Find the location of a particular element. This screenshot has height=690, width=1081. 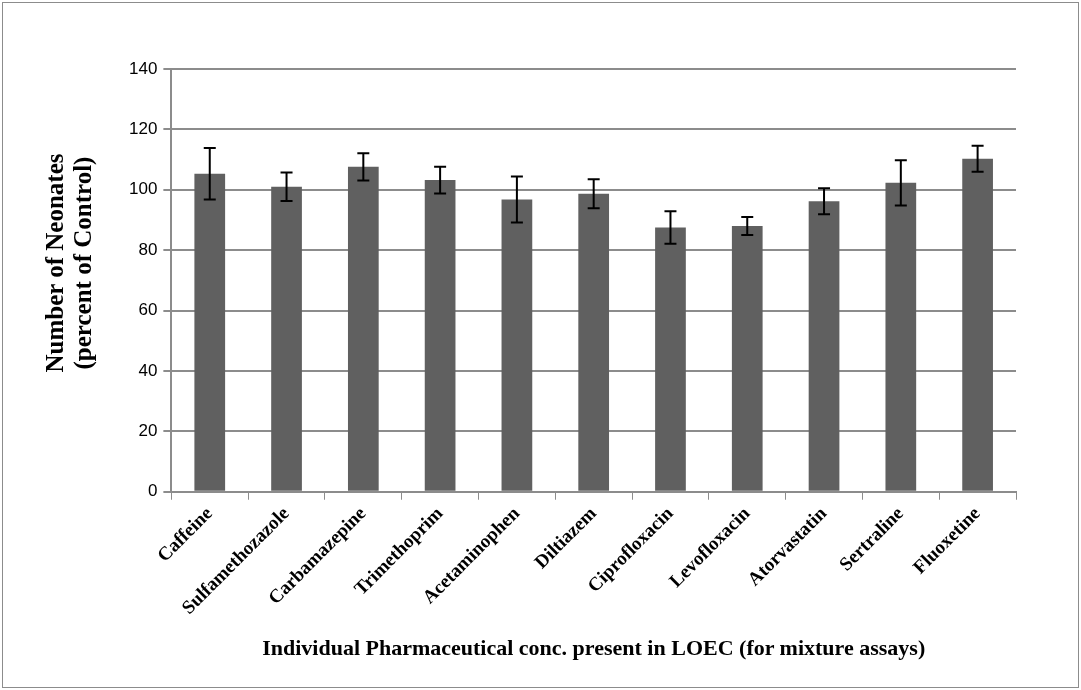

y-tick-label: 40 is located at coordinates (148, 370).